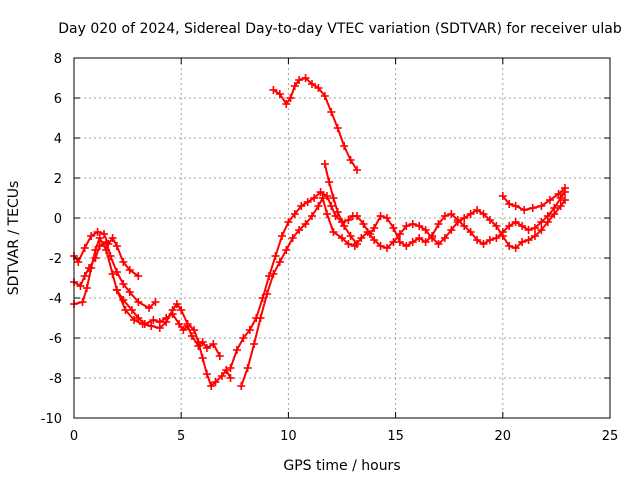 The width and height of the screenshot is (640, 480). What do you see at coordinates (315, 124) in the screenshot?
I see `series-segment-g` at bounding box center [315, 124].